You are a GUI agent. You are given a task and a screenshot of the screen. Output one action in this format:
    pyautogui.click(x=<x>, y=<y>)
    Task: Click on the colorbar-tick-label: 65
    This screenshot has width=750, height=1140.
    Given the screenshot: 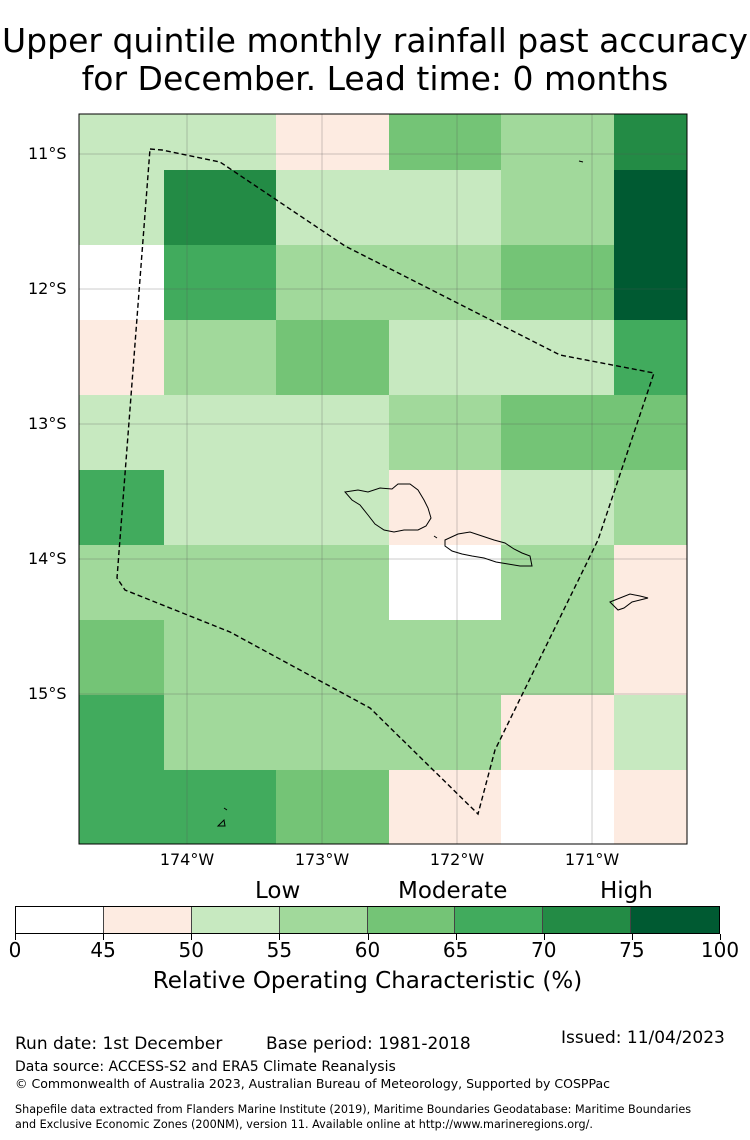 What is the action you would take?
    pyautogui.click(x=455, y=950)
    